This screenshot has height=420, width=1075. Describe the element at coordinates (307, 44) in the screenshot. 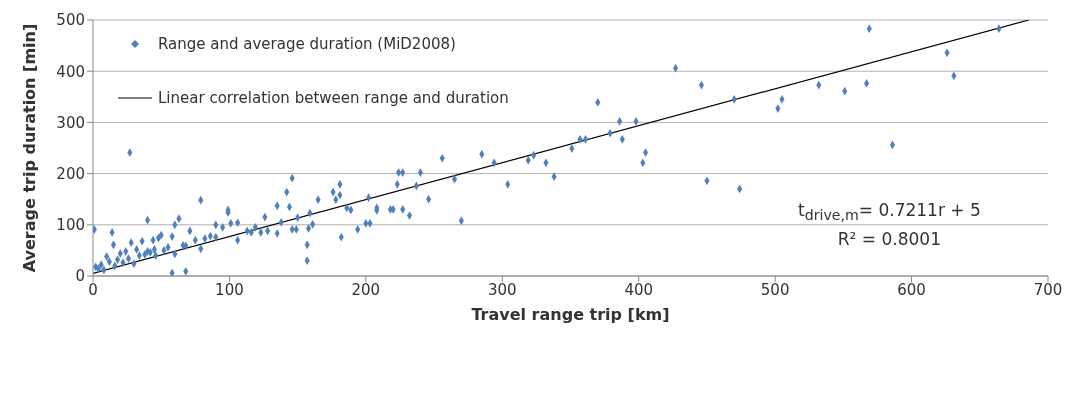

I see `legend-label: Range and average duration (MiD2008)` at that location.